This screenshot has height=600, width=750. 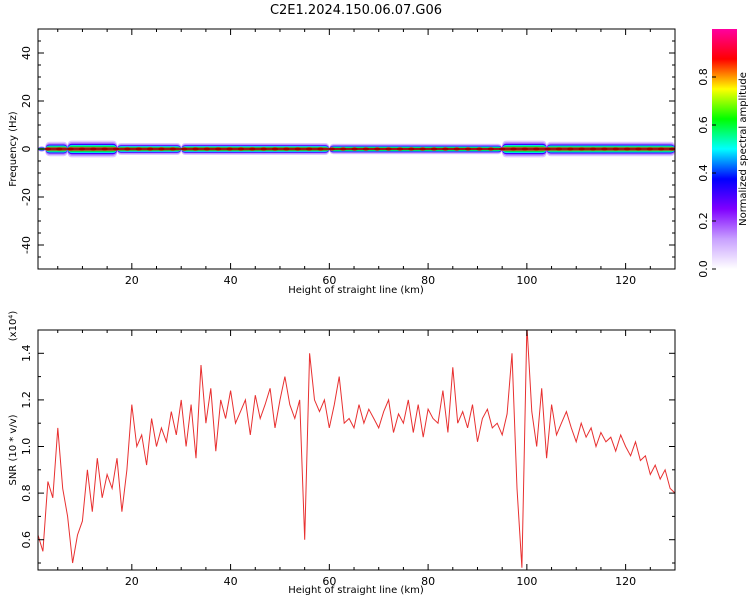 I want to click on snr-y-label: SNR (10 * v/v), so click(x=13, y=449).